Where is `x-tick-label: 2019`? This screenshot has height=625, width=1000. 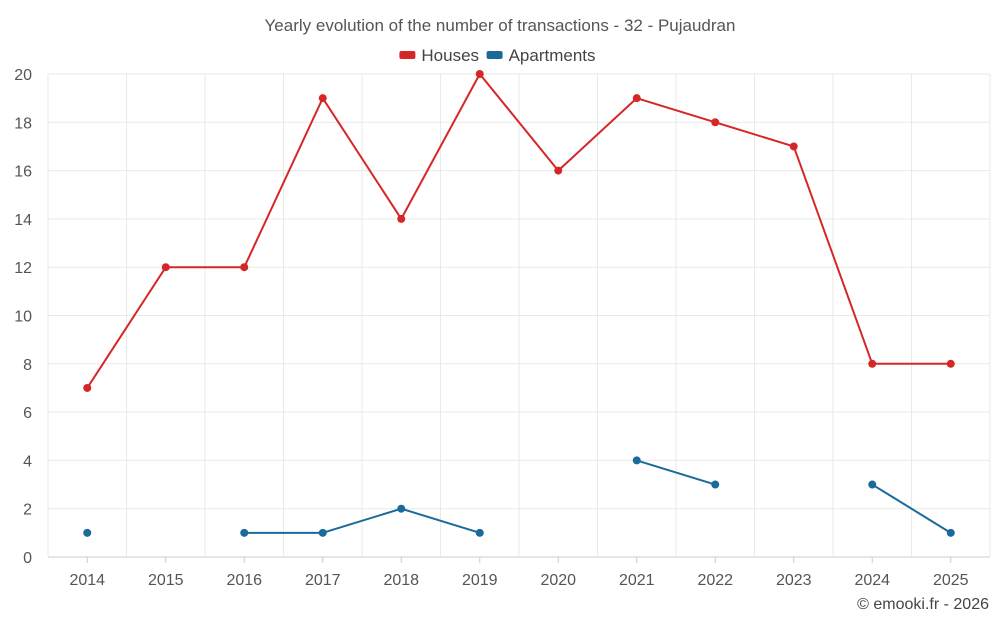 x-tick-label: 2019 is located at coordinates (480, 580).